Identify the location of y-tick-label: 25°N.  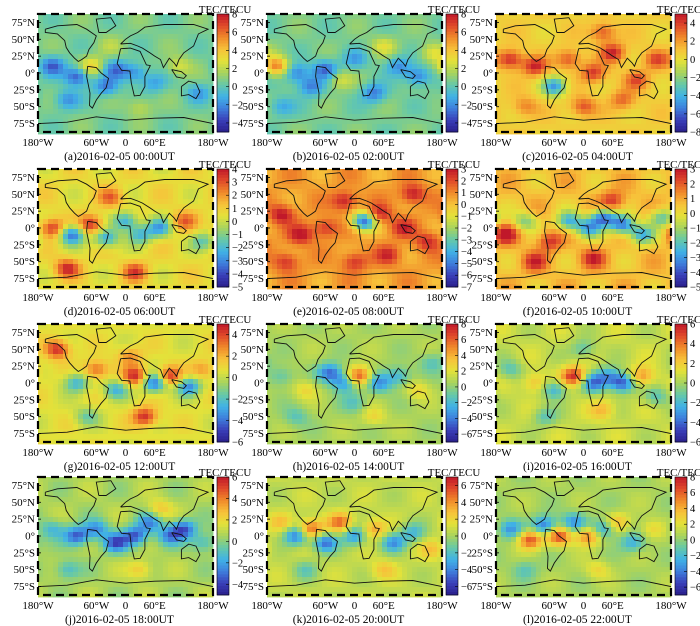
(481, 57).